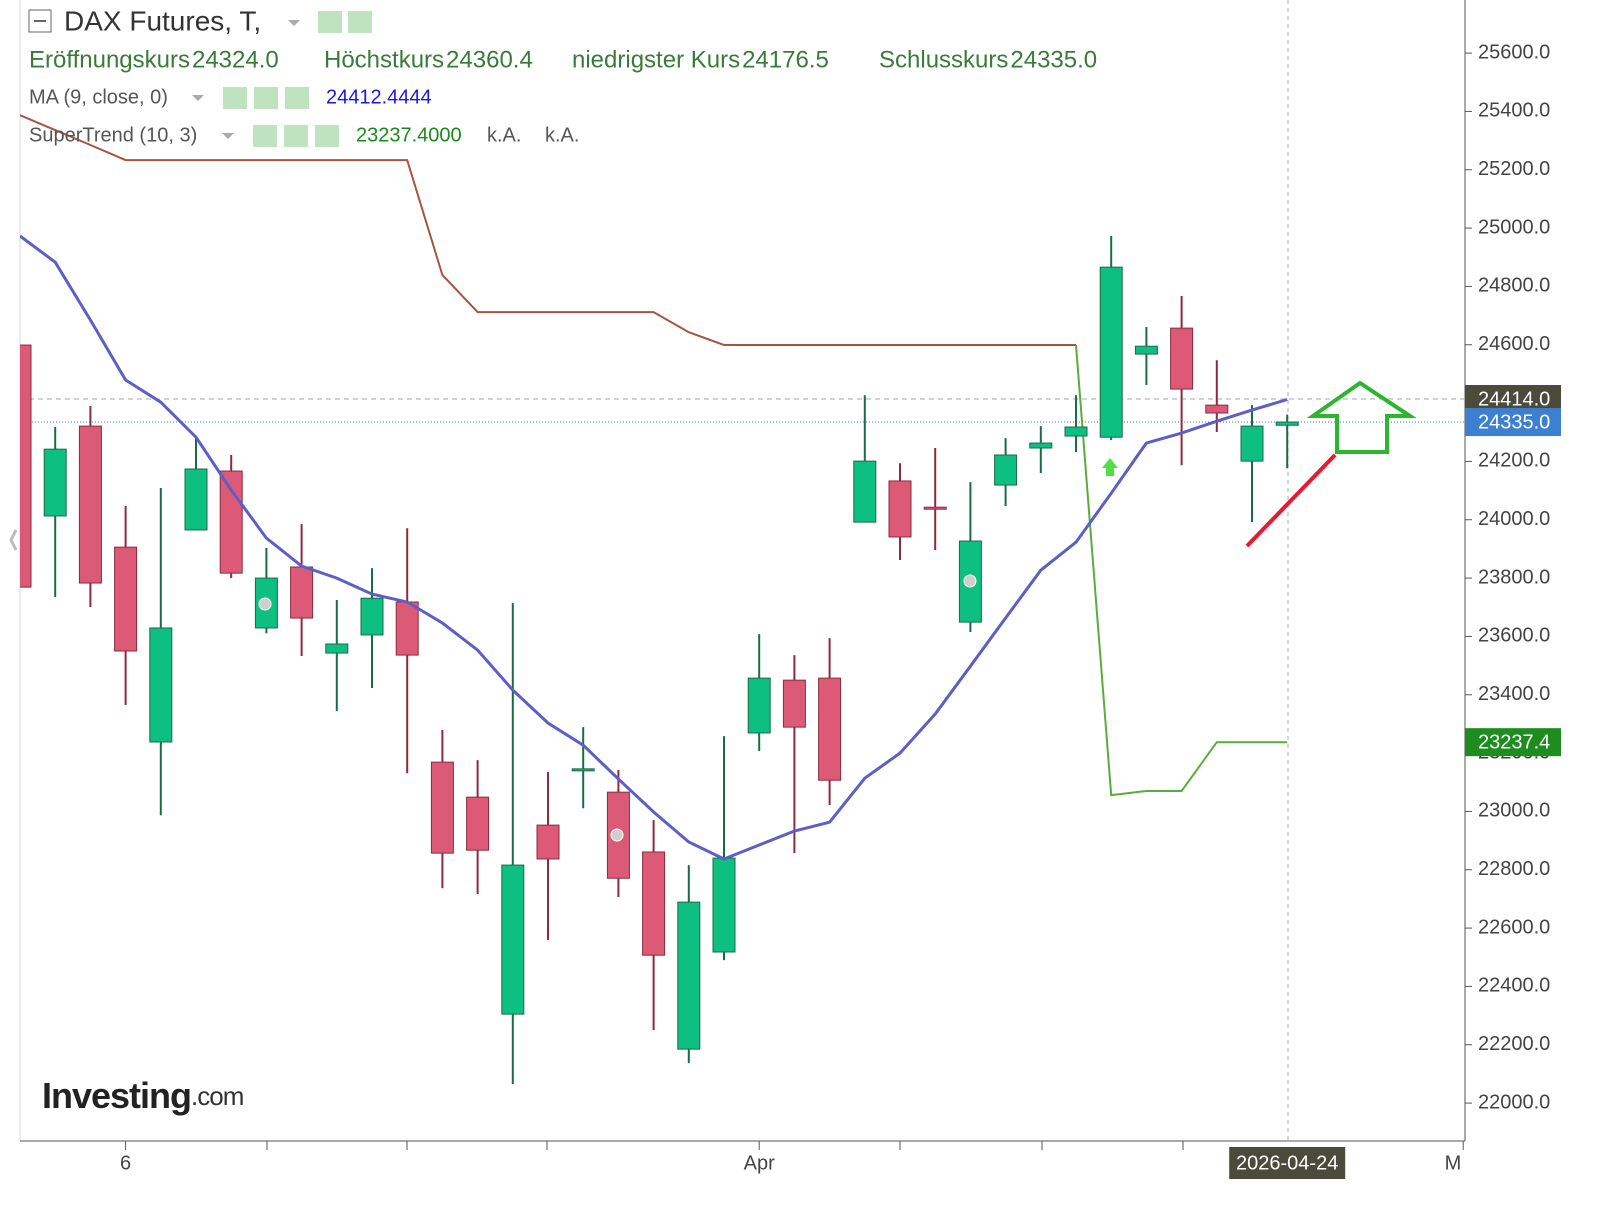 Image resolution: width=1597 pixels, height=1206 pixels. What do you see at coordinates (113, 135) in the screenshot?
I see `indicator-label: SuperTrend (10, 3)` at bounding box center [113, 135].